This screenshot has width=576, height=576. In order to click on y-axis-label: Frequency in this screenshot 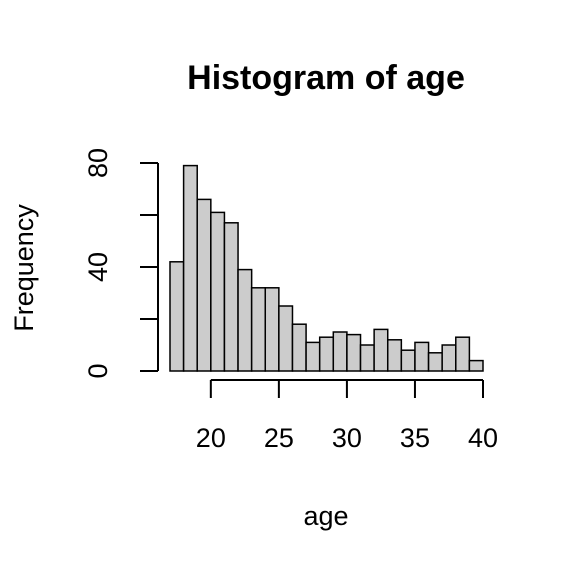, I will do `click(24, 268)`.